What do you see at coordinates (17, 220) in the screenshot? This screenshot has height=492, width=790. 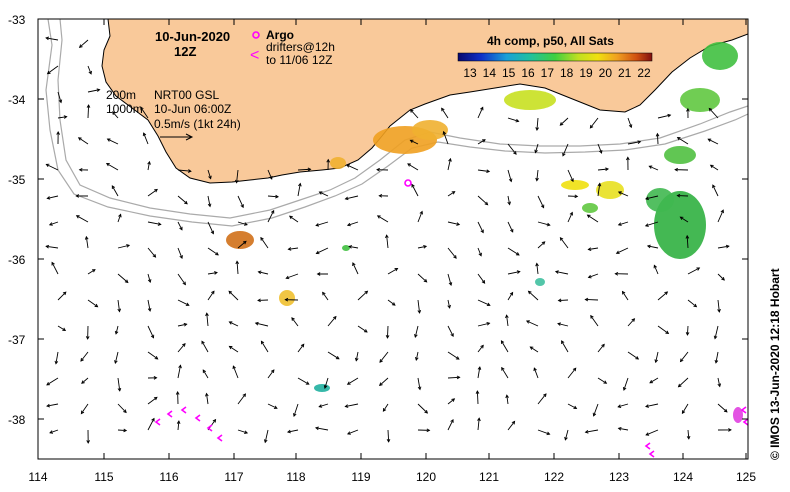 I see `y-axis-labels: -33 -34 -35 -36 -37 -38` at bounding box center [17, 220].